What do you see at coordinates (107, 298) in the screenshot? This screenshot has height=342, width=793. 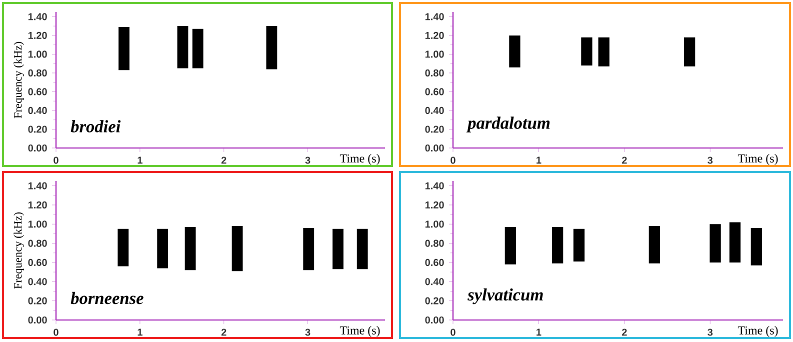 I see `annotation: borneense` at bounding box center [107, 298].